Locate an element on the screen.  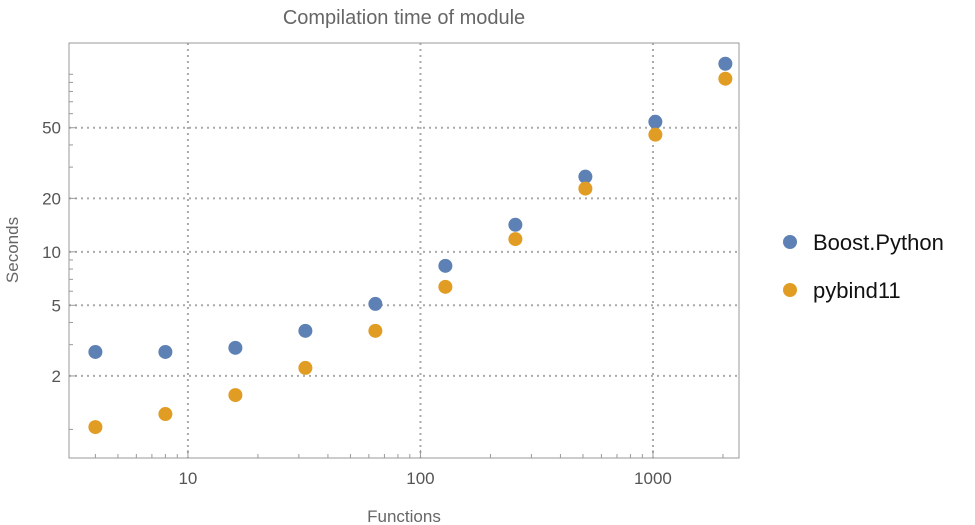
x-tick-label: 100 is located at coordinates (420, 478).